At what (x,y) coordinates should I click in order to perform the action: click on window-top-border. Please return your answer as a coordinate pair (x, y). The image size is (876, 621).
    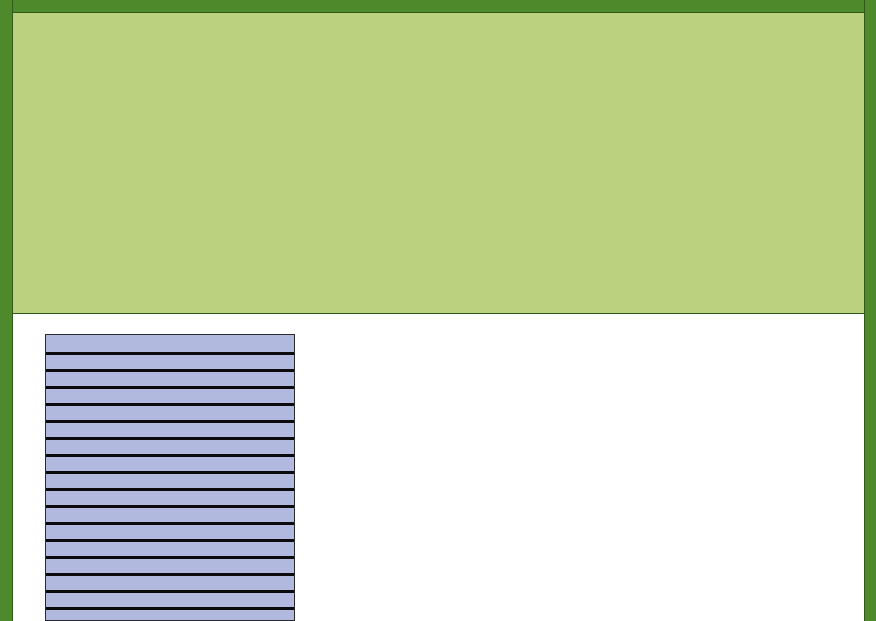
    Looking at the image, I should click on (438, 6).